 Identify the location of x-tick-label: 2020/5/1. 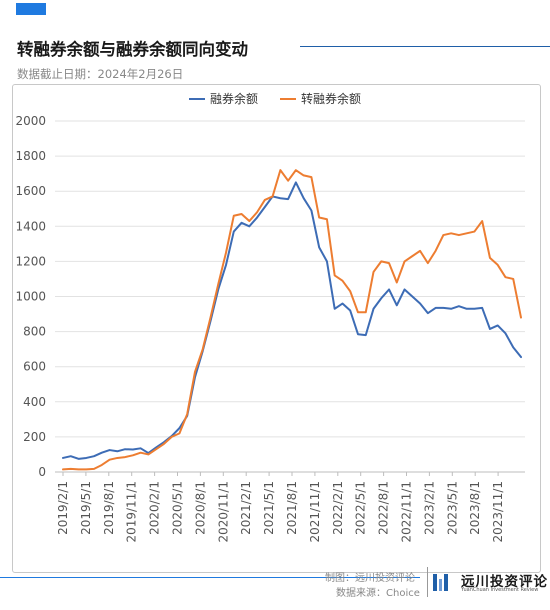
(178, 508).